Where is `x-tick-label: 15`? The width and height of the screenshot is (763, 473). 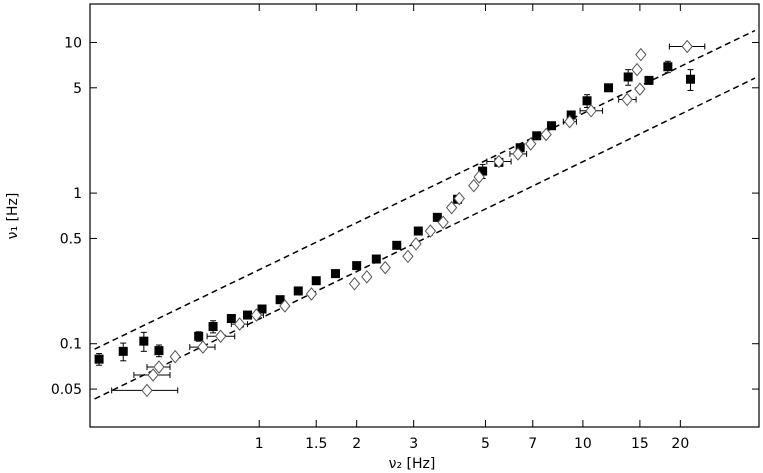
x-tick-label: 15 is located at coordinates (640, 444).